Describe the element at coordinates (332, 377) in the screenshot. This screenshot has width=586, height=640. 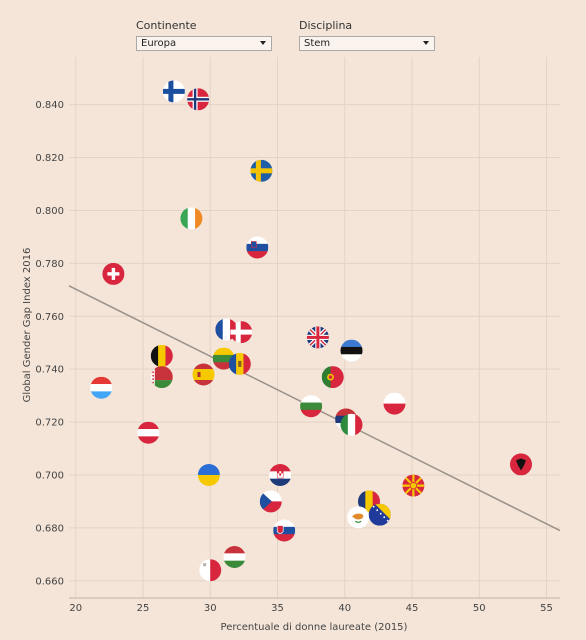
I see `portugal-flag` at that location.